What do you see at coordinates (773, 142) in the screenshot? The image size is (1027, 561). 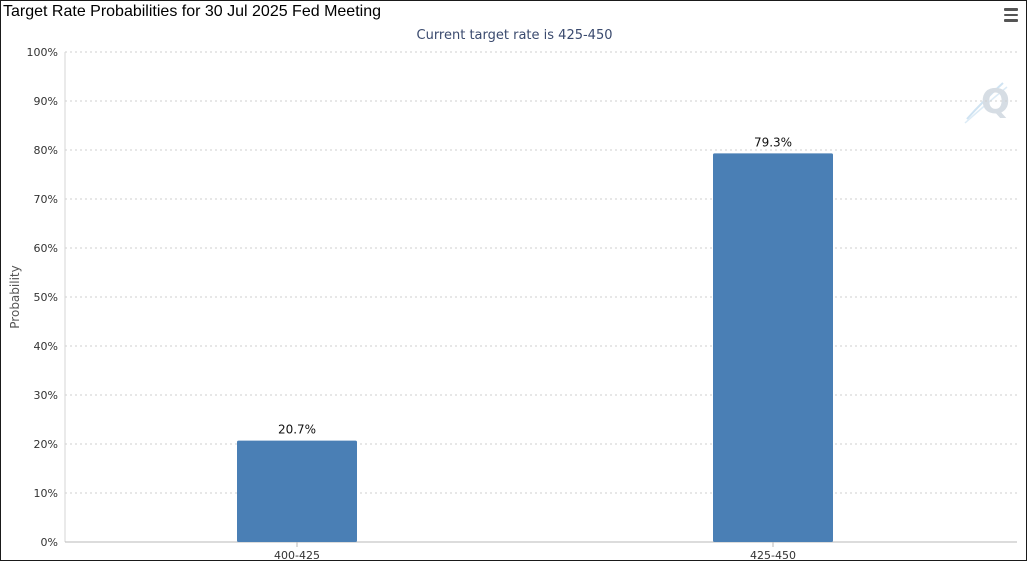 I see `bar-data-label: 79.3%` at bounding box center [773, 142].